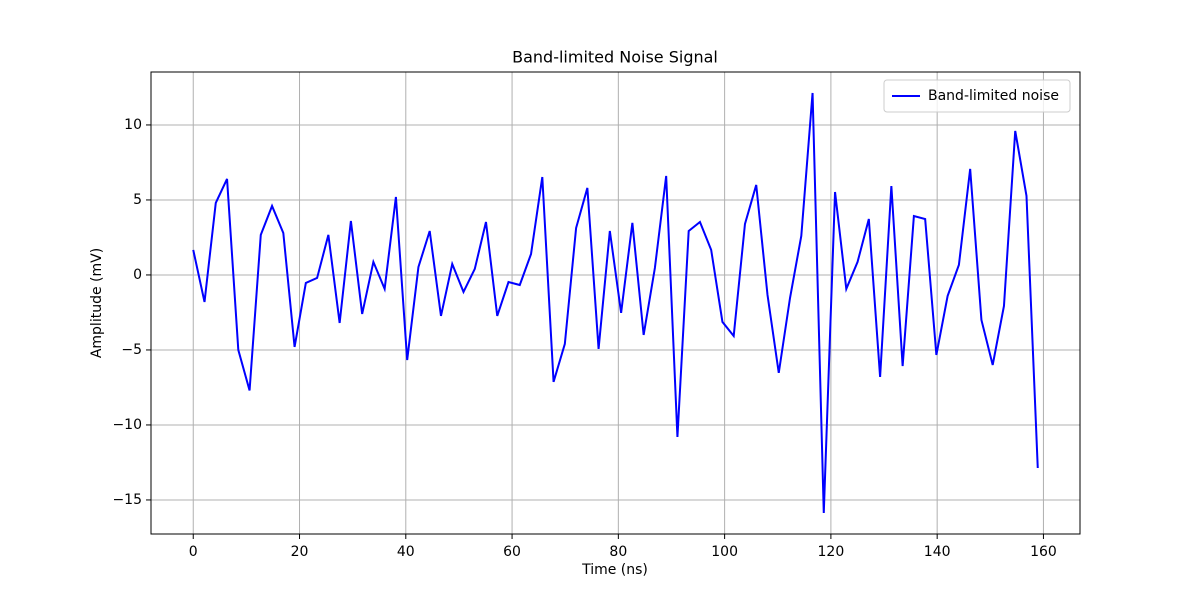  Describe the element at coordinates (131, 350) in the screenshot. I see `y-tick-label: −5` at that location.